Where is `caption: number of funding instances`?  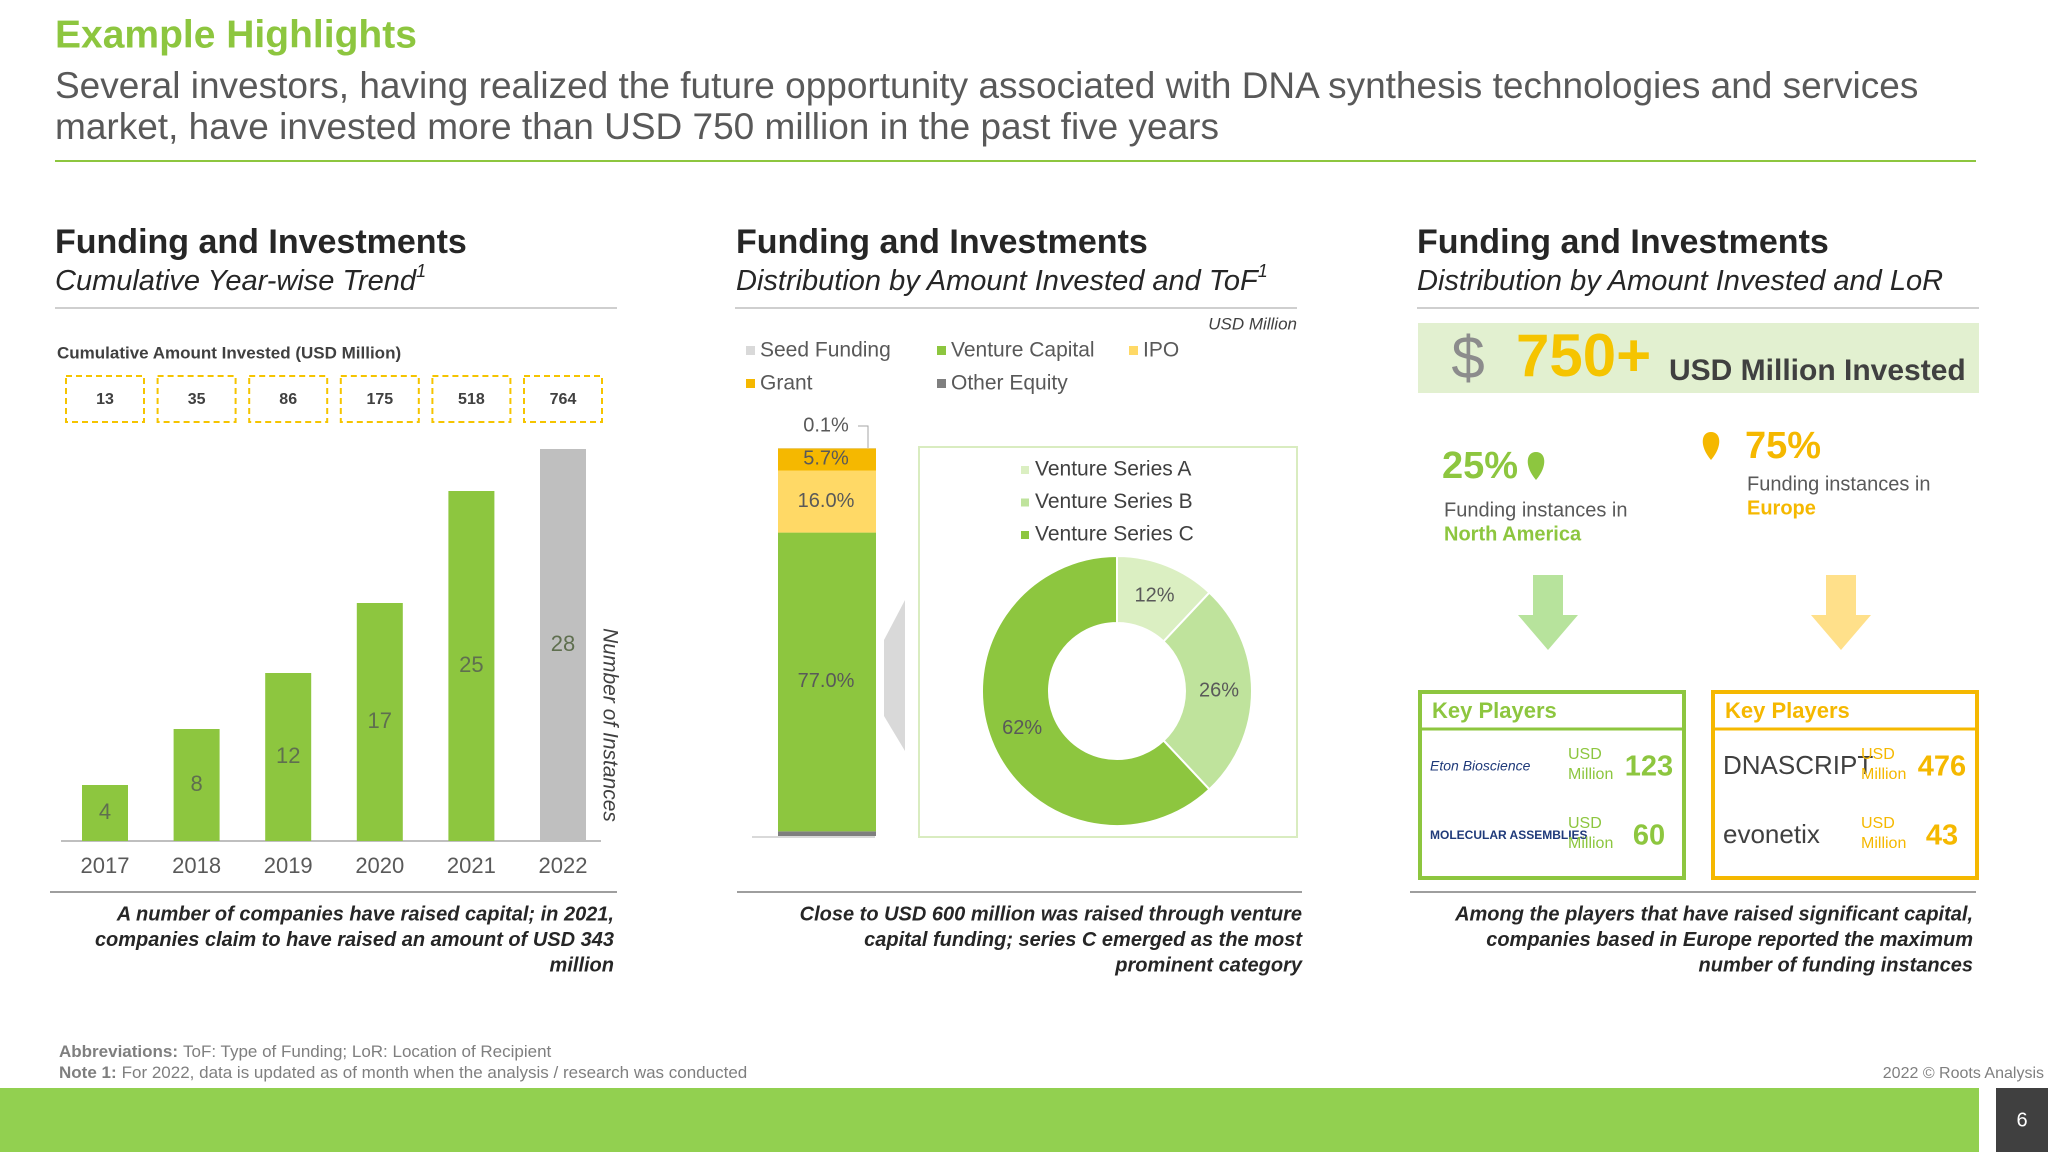 caption: number of funding instances is located at coordinates (1836, 965).